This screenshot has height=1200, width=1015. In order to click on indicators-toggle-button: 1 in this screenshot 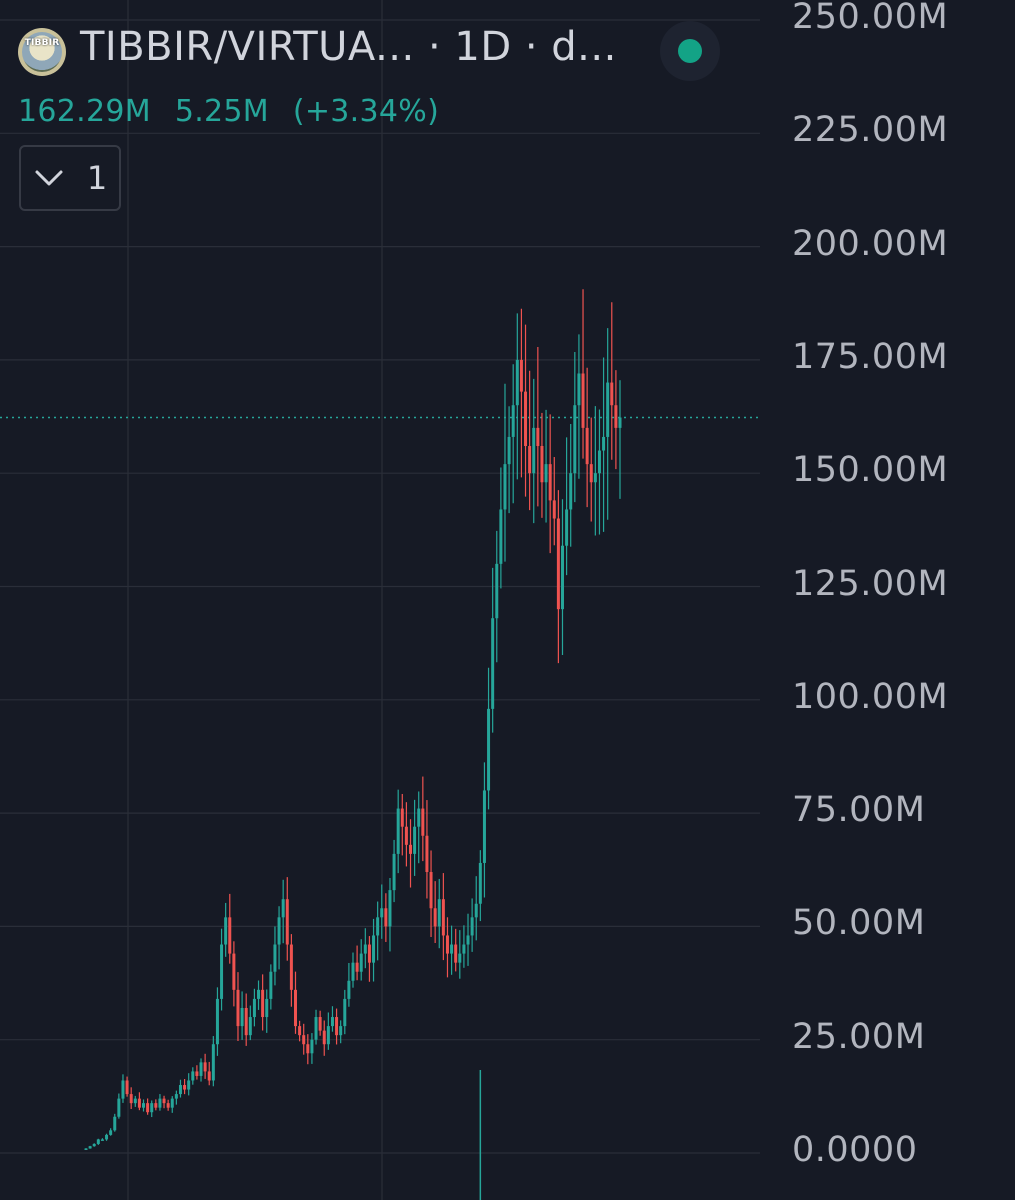, I will do `click(70, 178)`.